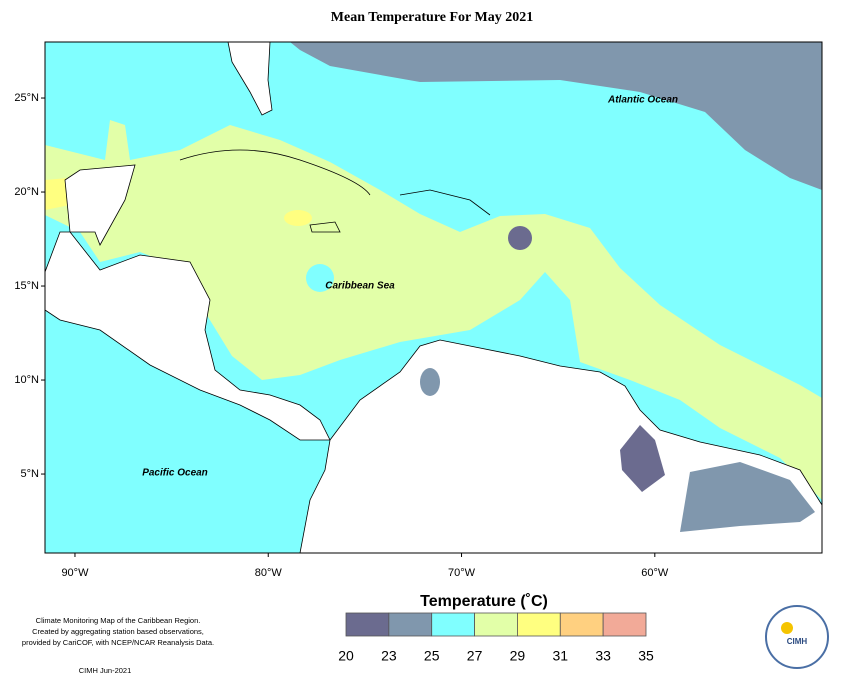 Image resolution: width=845 pixels, height=689 pixels. I want to click on logo-text: CIMH, so click(797, 641).